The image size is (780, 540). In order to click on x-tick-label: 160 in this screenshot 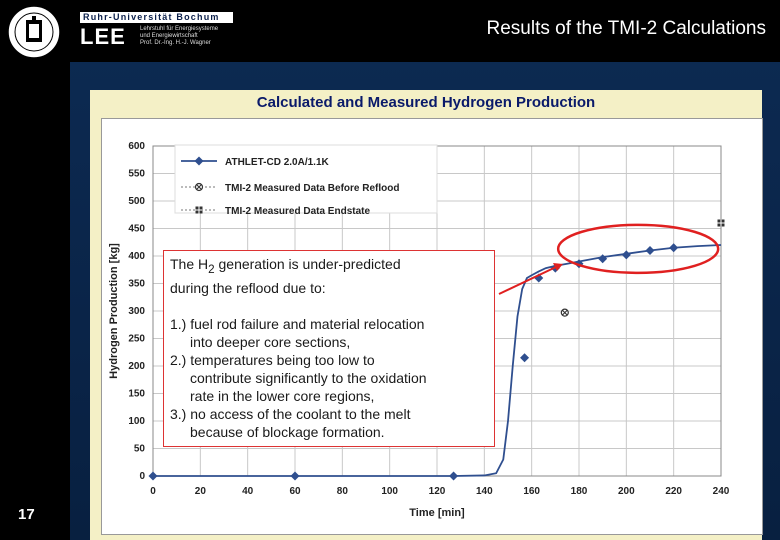, I will do `click(531, 491)`.